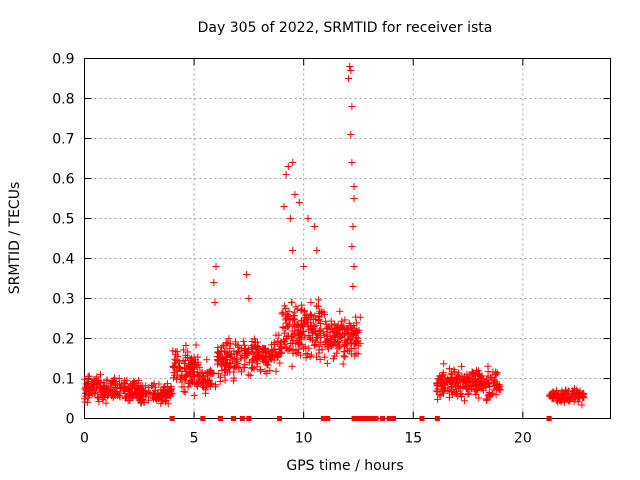  Describe the element at coordinates (70, 420) in the screenshot. I see `y-tick-label: 0` at that location.